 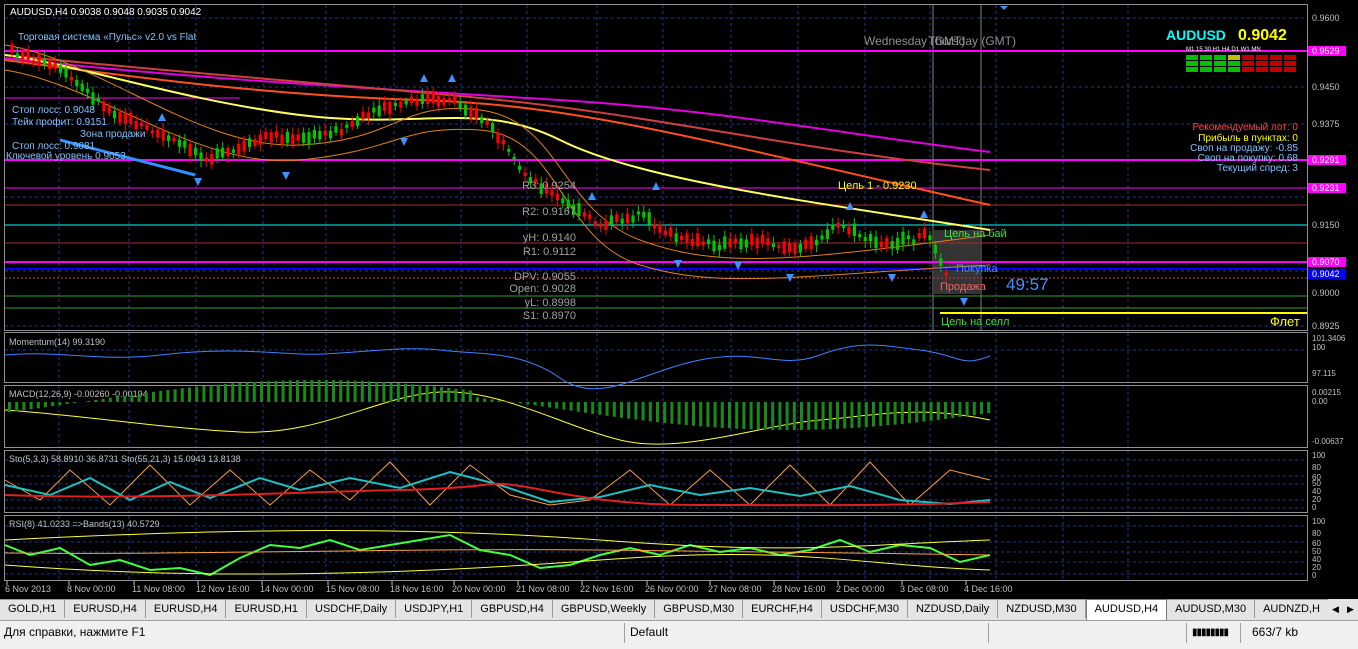 What do you see at coordinates (799, 589) in the screenshot?
I see `time-tick: 28 Nov 16:00` at bounding box center [799, 589].